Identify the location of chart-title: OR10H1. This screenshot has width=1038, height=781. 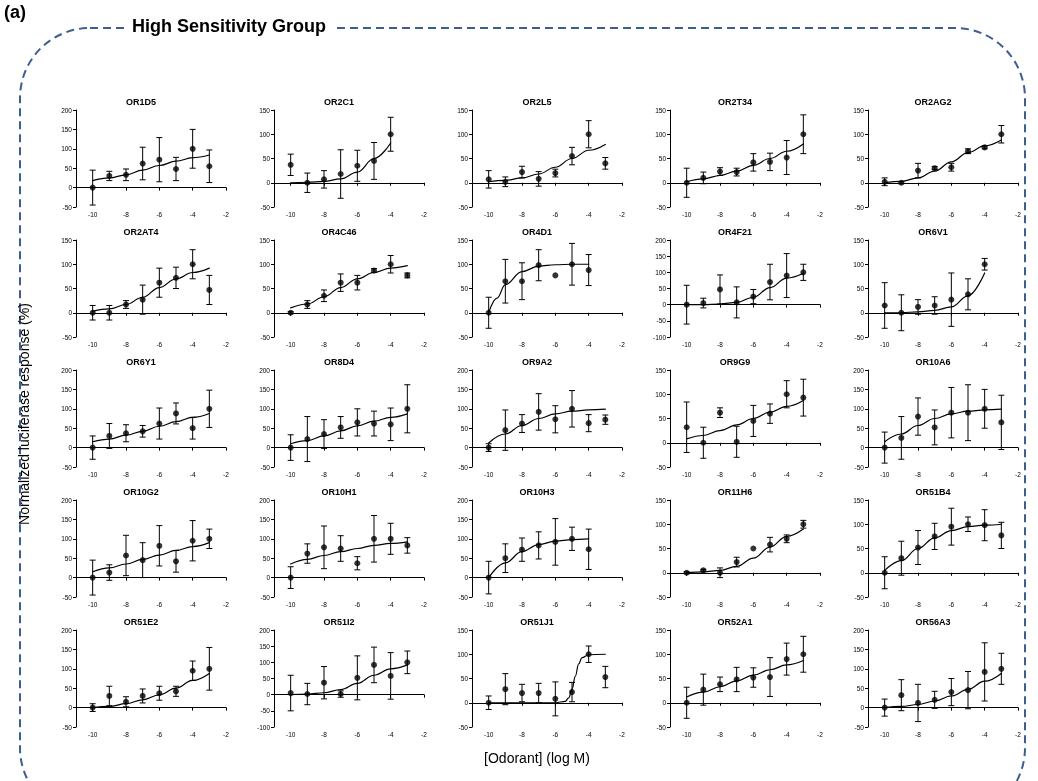
(339, 491).